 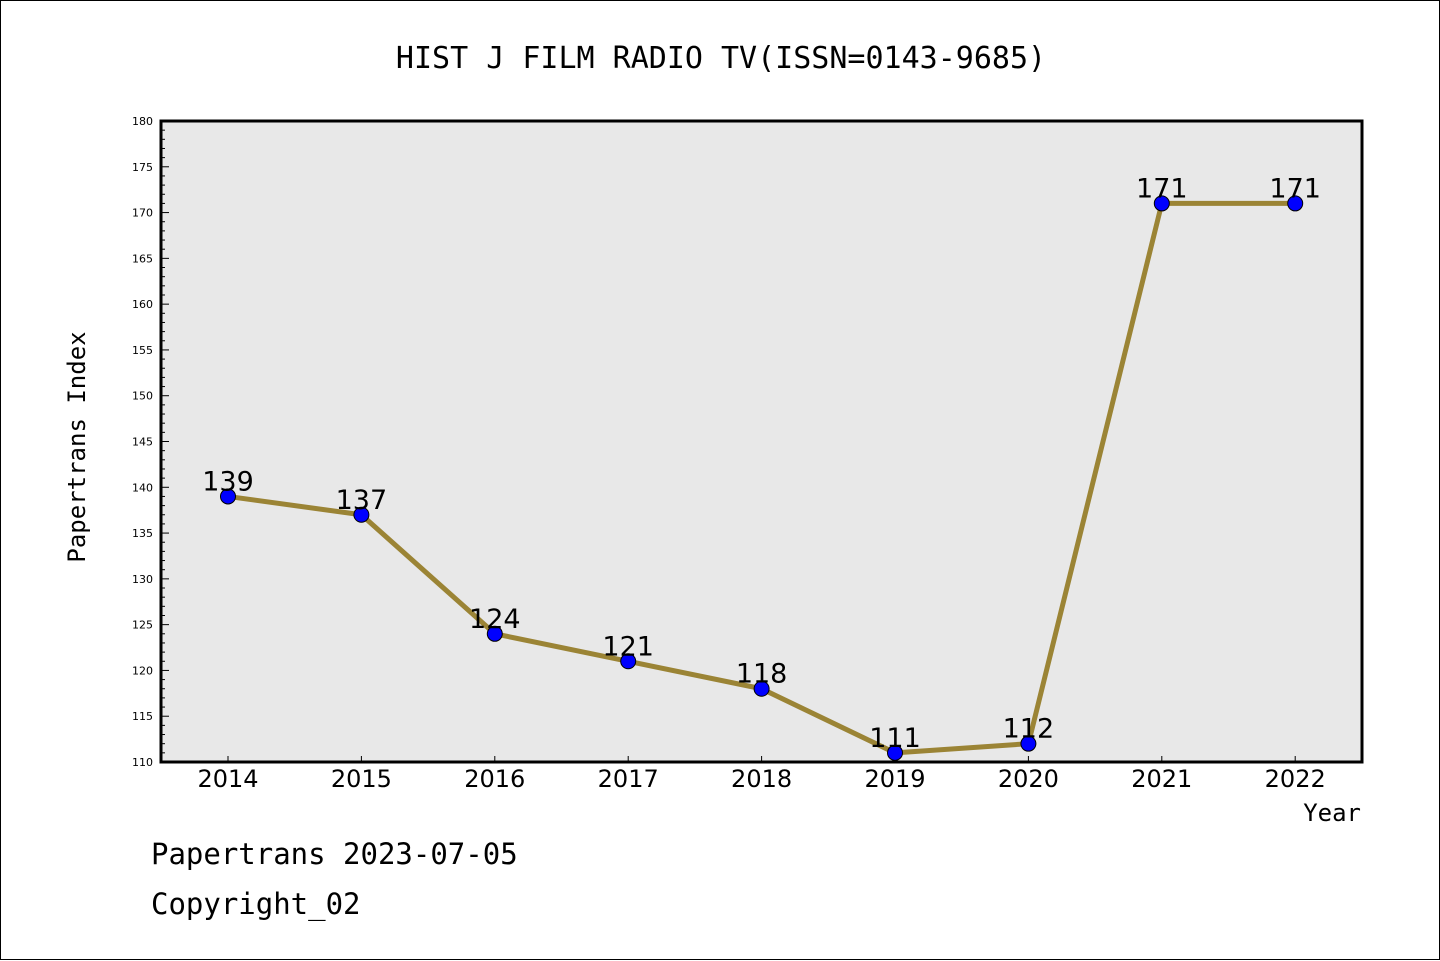 I want to click on data-point-2020, so click(x=1028, y=743).